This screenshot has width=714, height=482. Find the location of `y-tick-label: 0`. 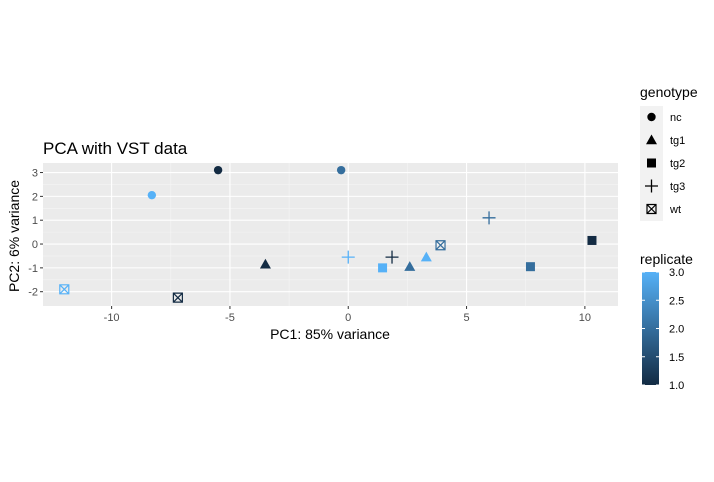

y-tick-label: 0 is located at coordinates (35, 245).